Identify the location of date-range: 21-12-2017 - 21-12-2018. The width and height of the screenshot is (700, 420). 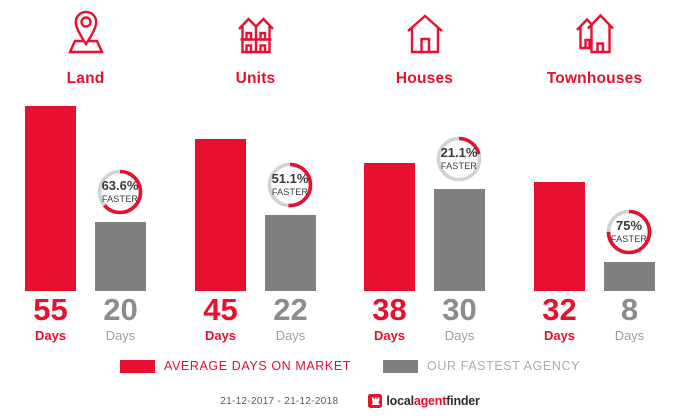
(279, 401).